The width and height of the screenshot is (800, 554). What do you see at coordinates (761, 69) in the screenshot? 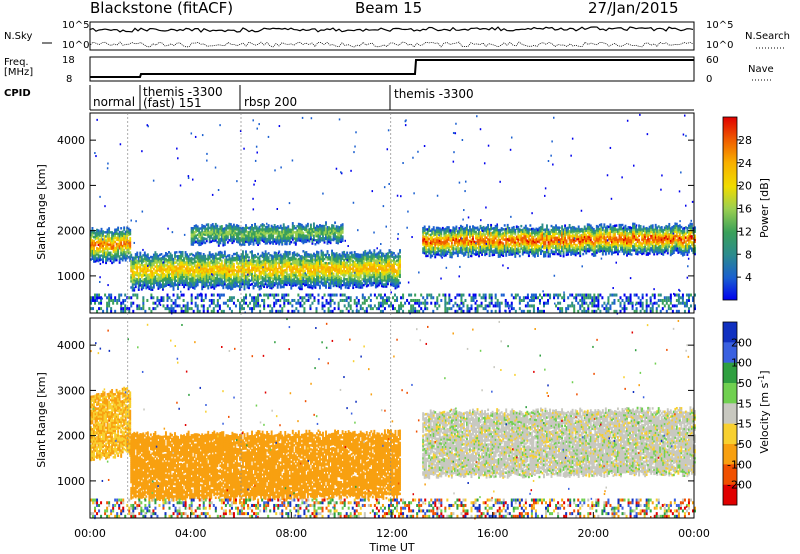
I see `nave-label: Nave` at bounding box center [761, 69].